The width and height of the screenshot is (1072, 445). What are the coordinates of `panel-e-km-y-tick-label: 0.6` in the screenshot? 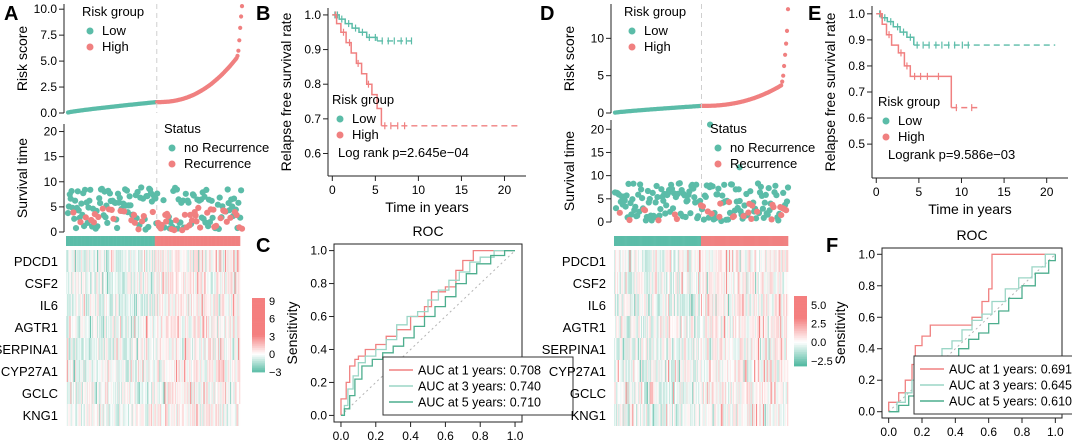 It's located at (856, 118).